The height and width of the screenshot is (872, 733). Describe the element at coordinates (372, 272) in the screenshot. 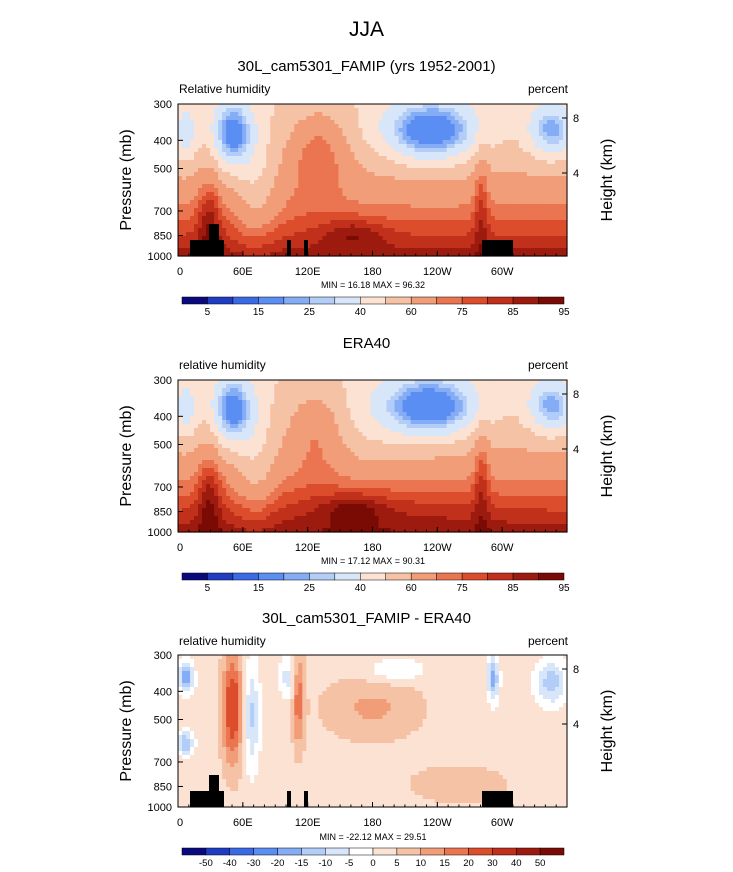

I see `x-tick-label: 180` at that location.